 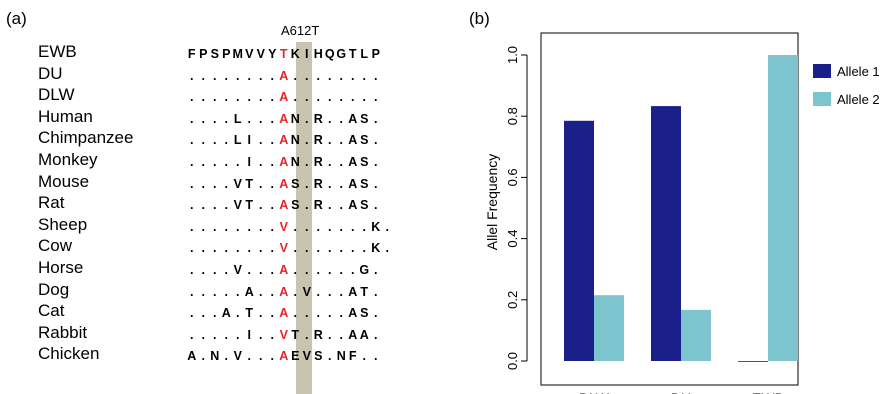 What do you see at coordinates (16, 18) in the screenshot?
I see `panel-a-label: (a)` at bounding box center [16, 18].